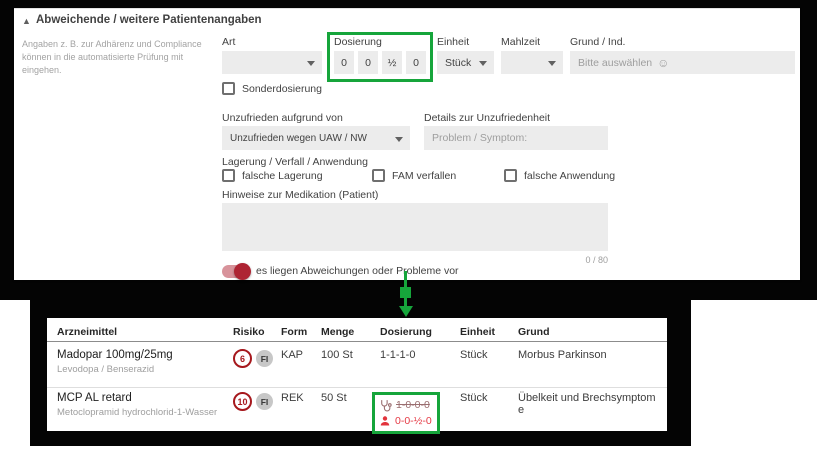 This screenshot has width=817, height=453. Describe the element at coordinates (458, 62) in the screenshot. I see `einheit-value: Stück` at that location.